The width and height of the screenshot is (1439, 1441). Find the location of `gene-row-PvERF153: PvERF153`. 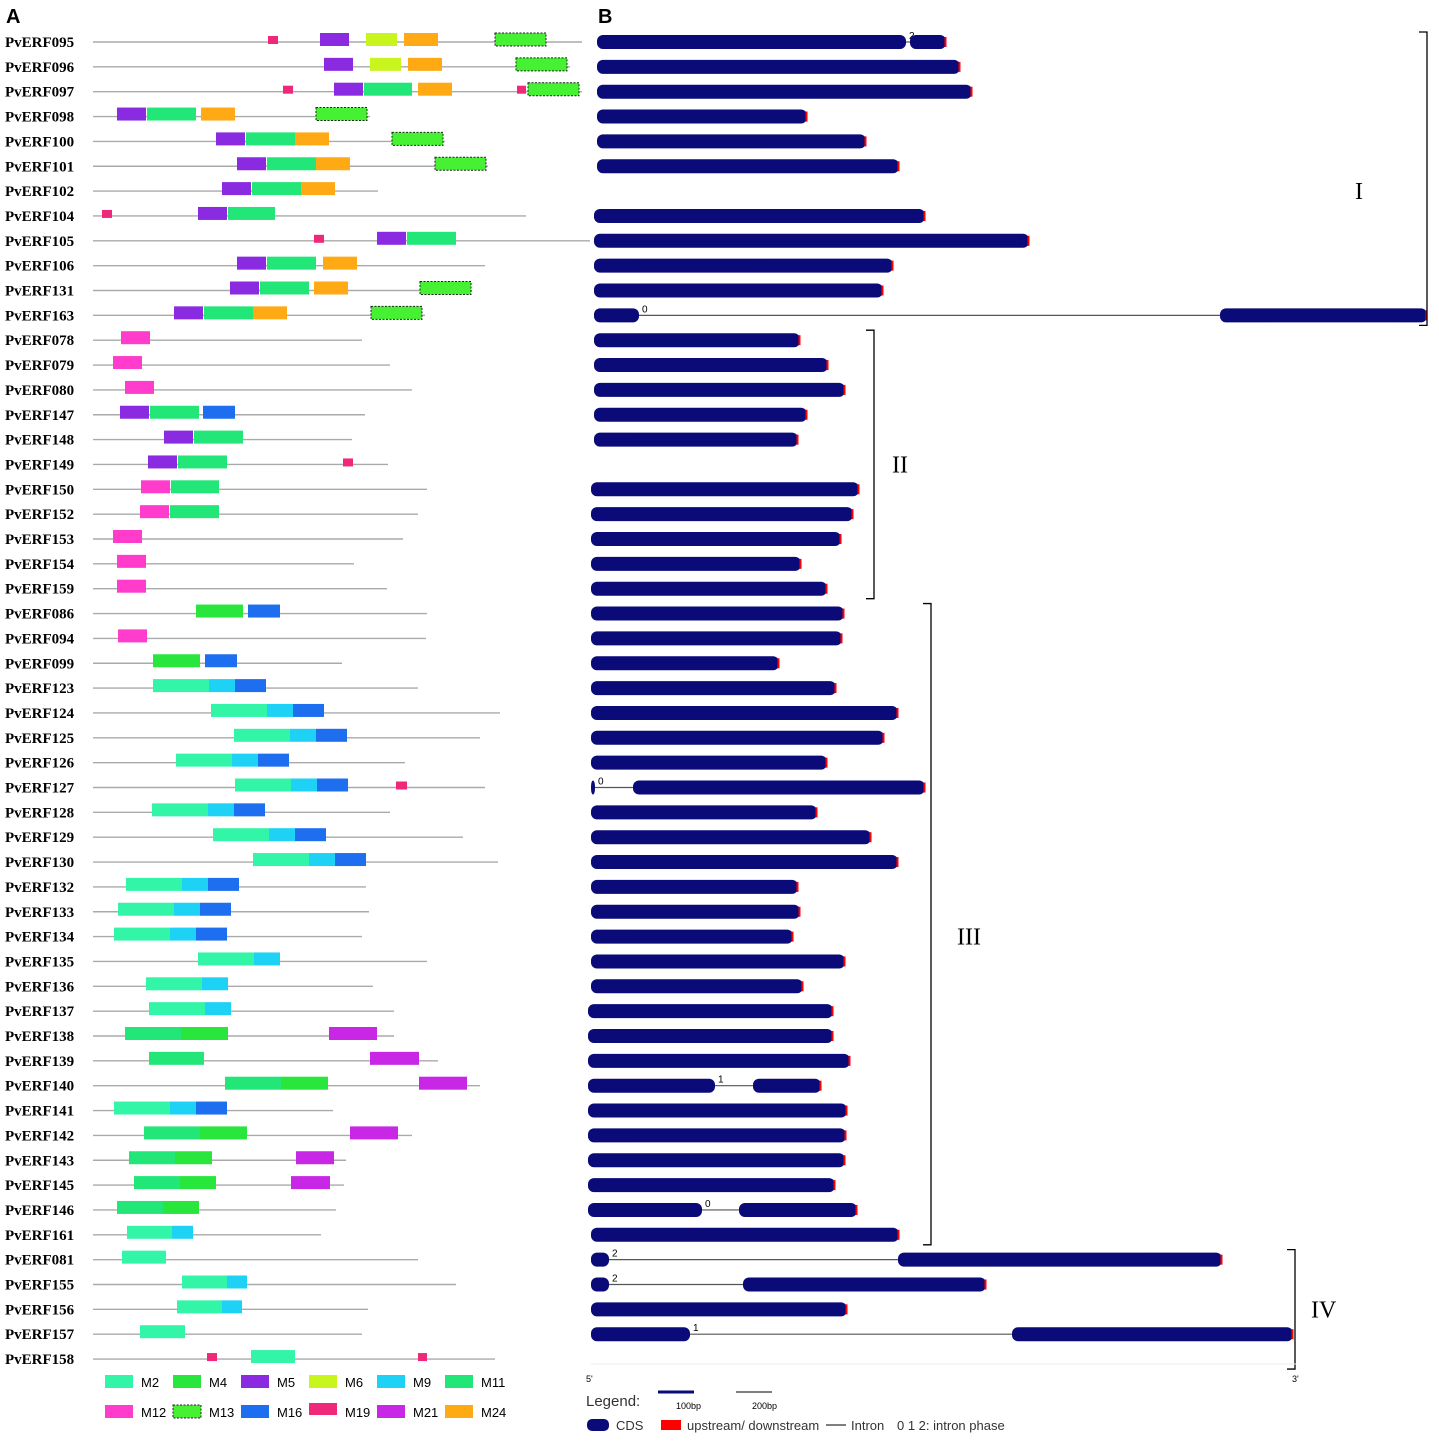

gene-row-PvERF153: PvERF153 is located at coordinates (423, 539).